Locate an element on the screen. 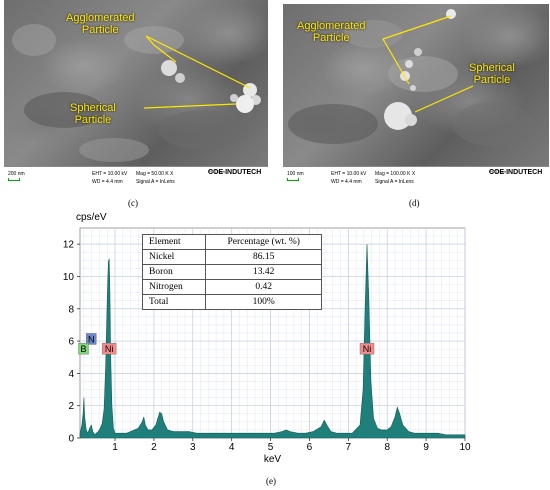 This screenshot has height=490, width=550. y-tick-label: 0 is located at coordinates (71, 439).